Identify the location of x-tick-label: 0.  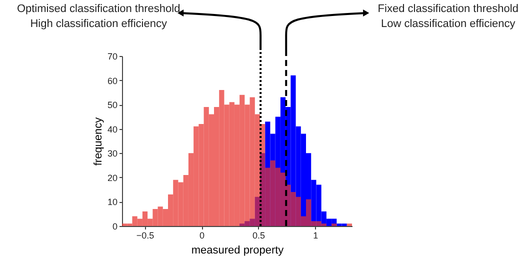
(202, 235).